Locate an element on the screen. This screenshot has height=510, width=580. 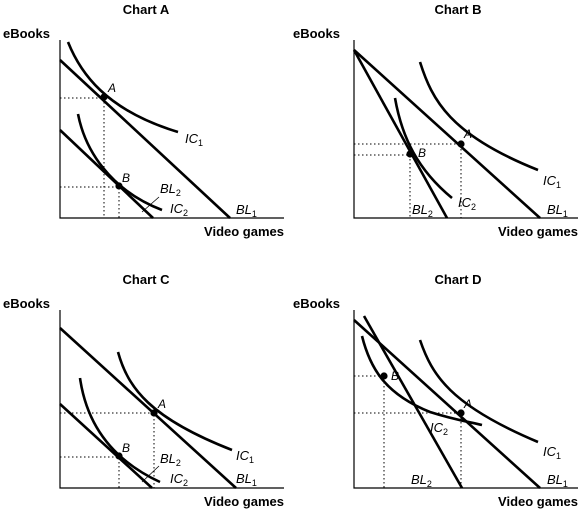
chart-b-point-b is located at coordinates (410, 154).